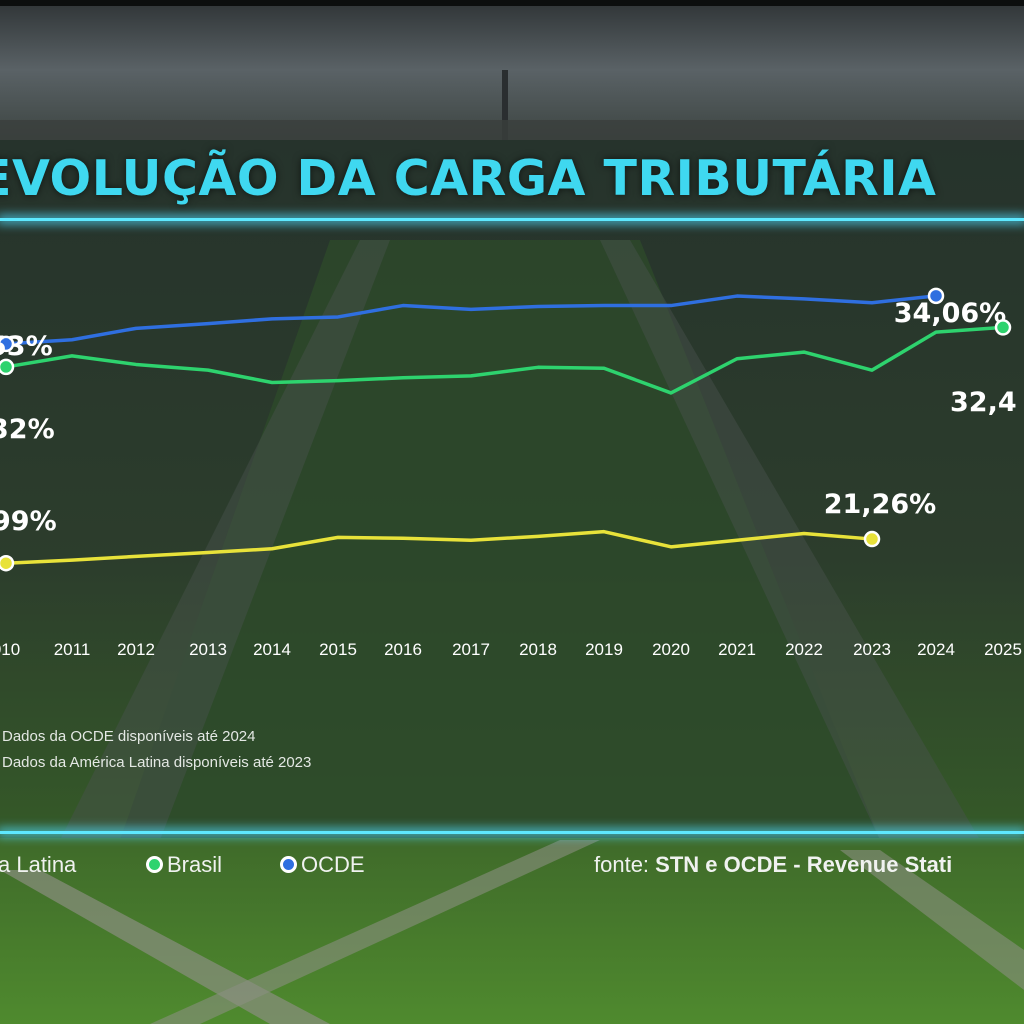  I want to click on data-label-am-rica-latina-first: 99%, so click(28, 521).